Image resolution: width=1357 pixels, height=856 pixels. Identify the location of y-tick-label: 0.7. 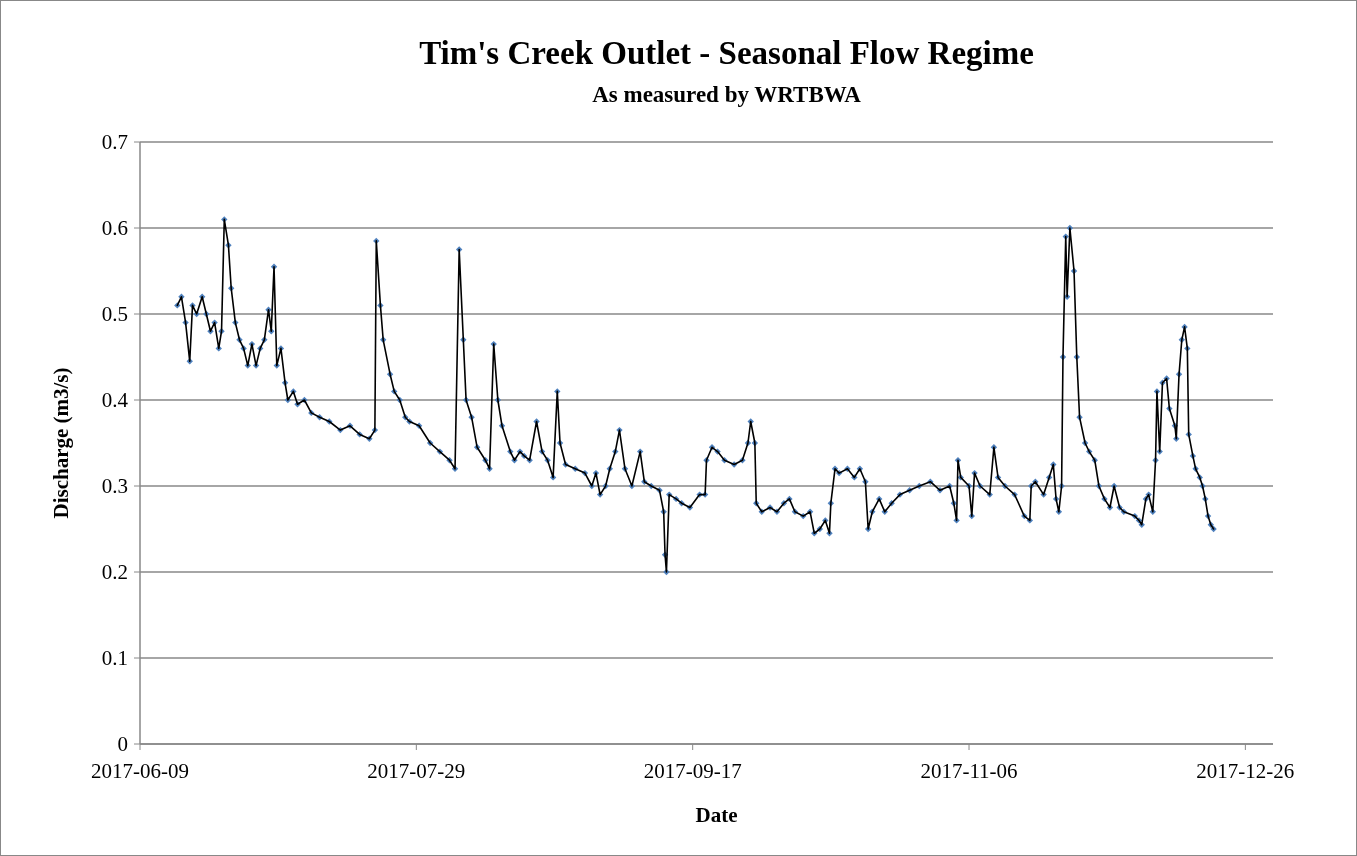
(114, 142).